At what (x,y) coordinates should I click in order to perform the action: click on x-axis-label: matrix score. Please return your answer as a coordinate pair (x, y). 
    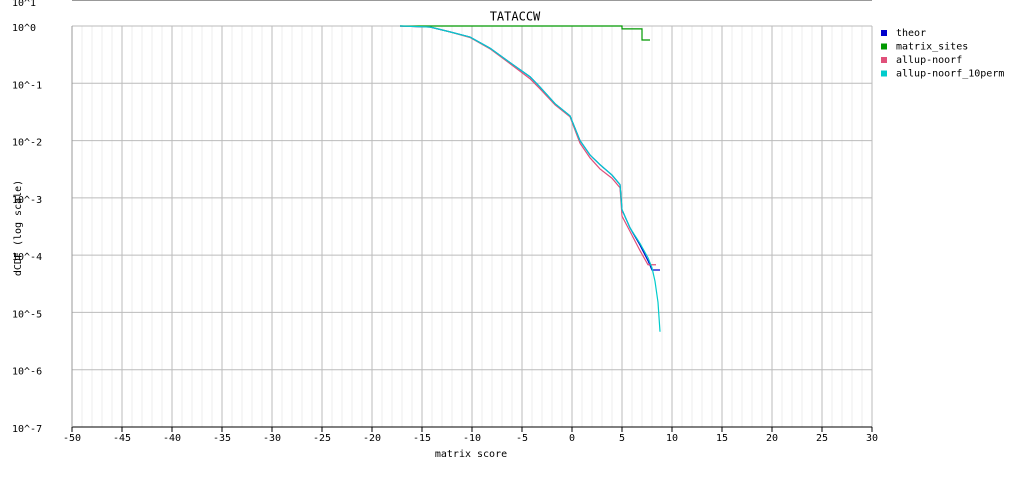
    Looking at the image, I should click on (471, 454).